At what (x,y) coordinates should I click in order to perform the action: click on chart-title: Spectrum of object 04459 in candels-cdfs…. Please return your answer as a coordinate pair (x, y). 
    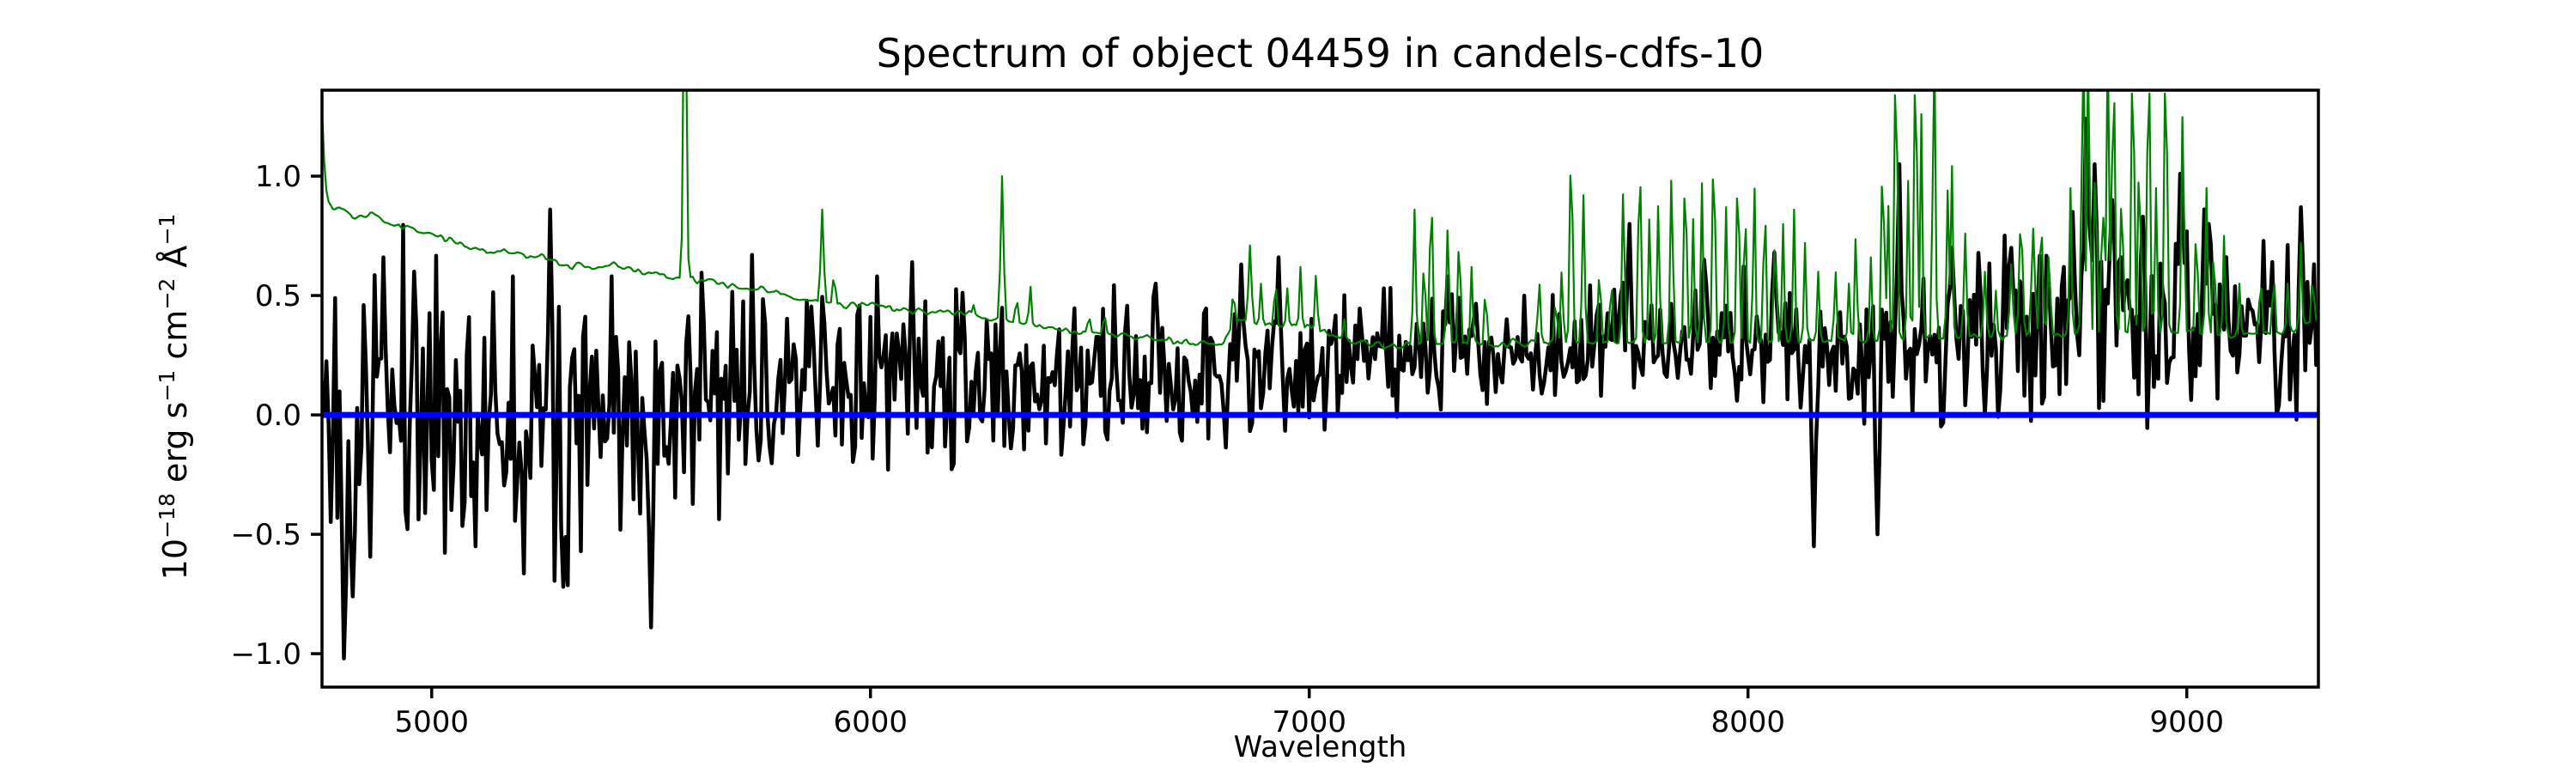
    Looking at the image, I should click on (1320, 53).